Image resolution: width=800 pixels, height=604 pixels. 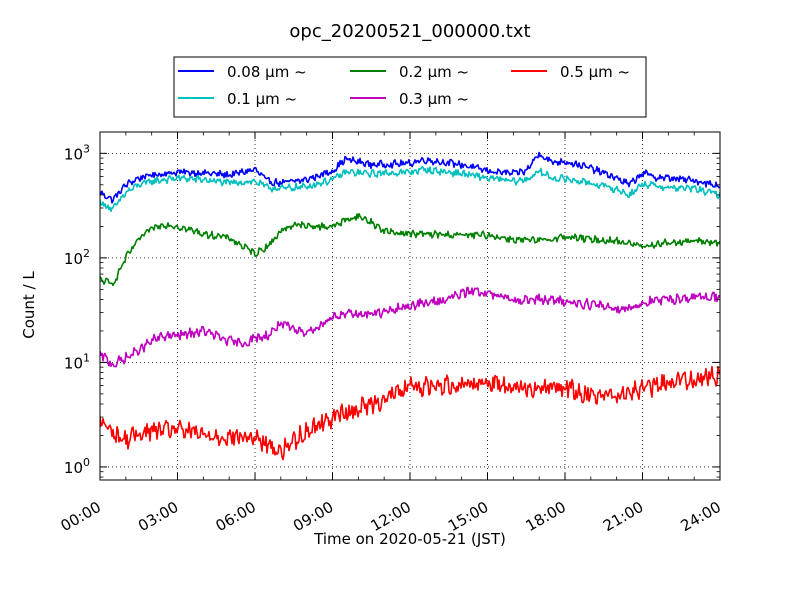 I want to click on legend-label: 0.1 μm ~, so click(x=262, y=99).